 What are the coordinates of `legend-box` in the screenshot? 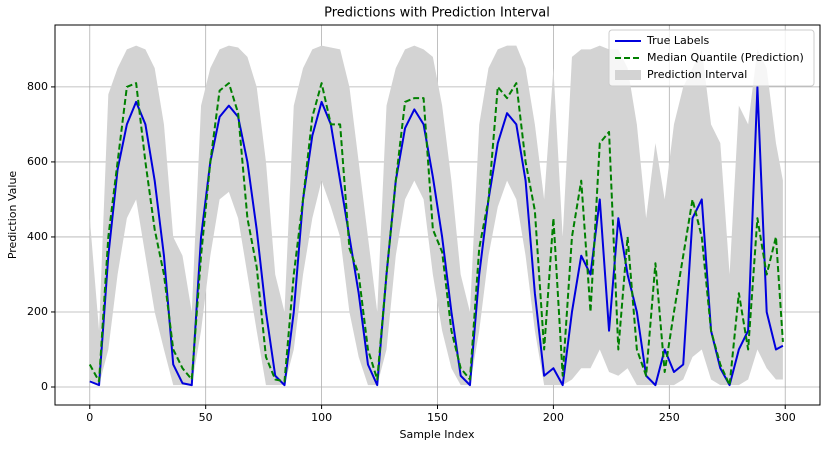 It's located at (711, 58).